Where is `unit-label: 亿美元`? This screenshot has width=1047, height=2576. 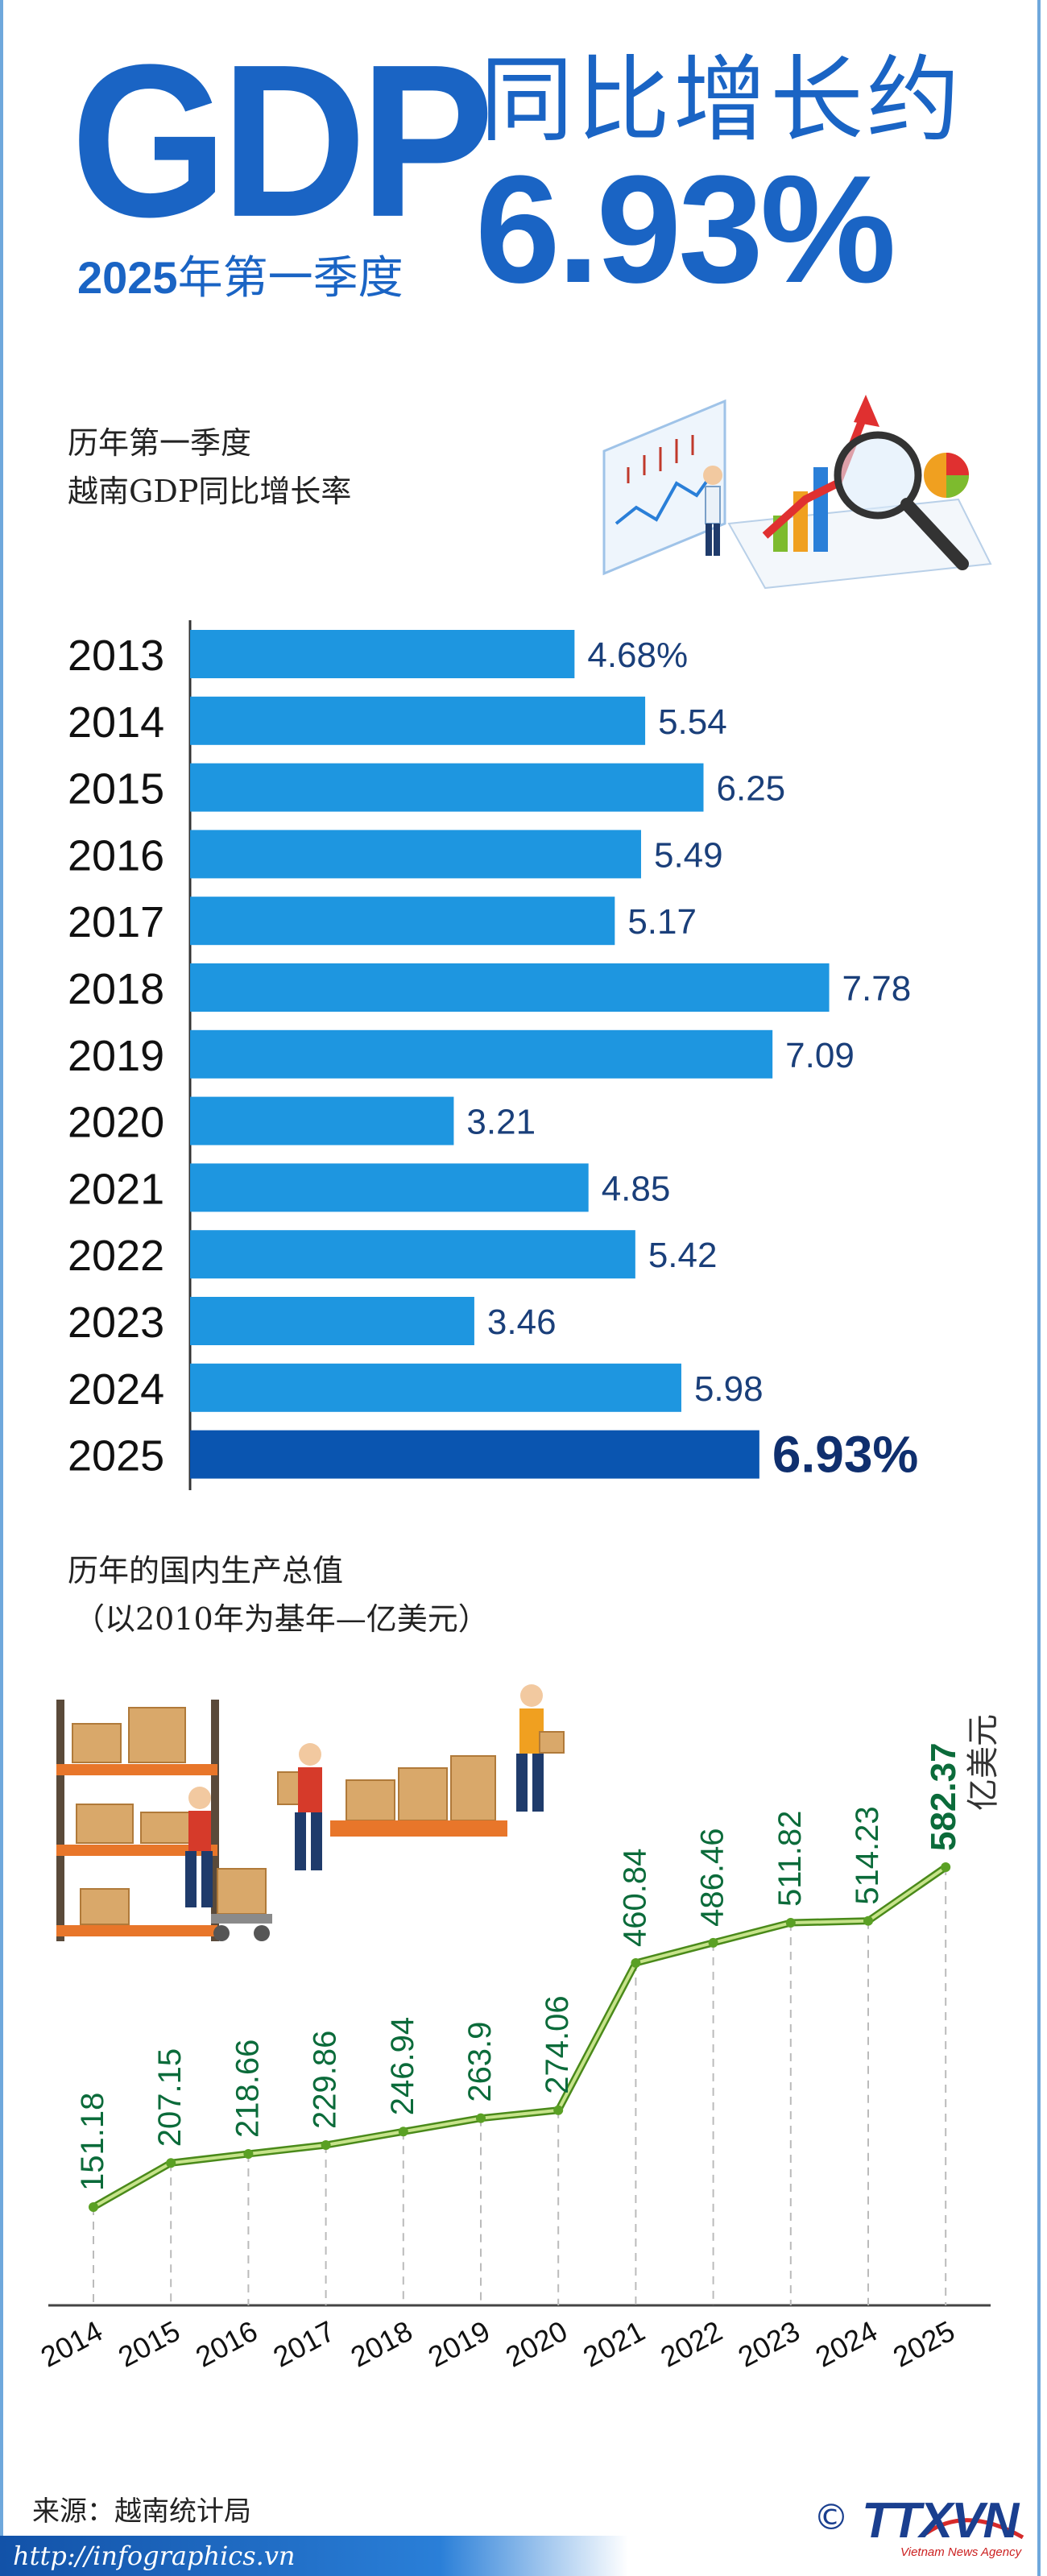 unit-label: 亿美元 is located at coordinates (983, 1762).